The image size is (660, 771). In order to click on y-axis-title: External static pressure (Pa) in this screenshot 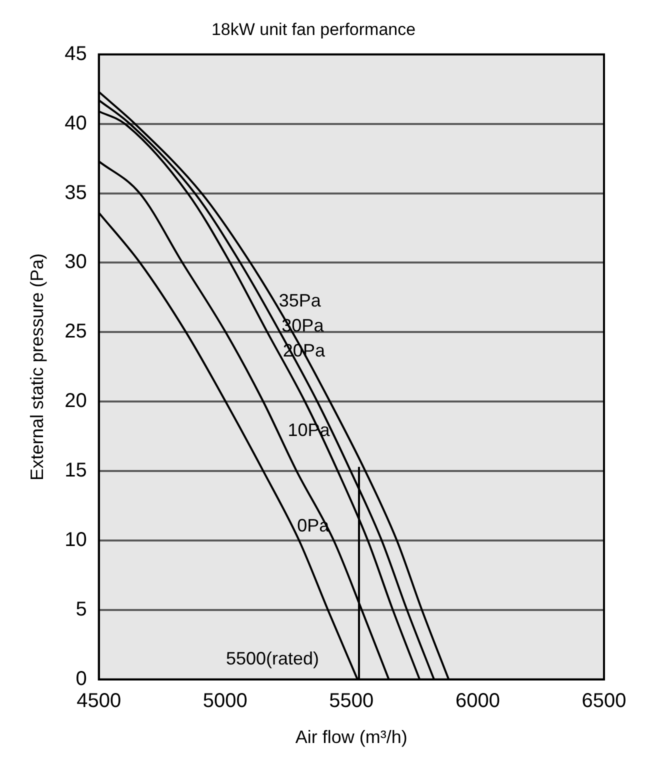, I will do `click(36, 366)`.